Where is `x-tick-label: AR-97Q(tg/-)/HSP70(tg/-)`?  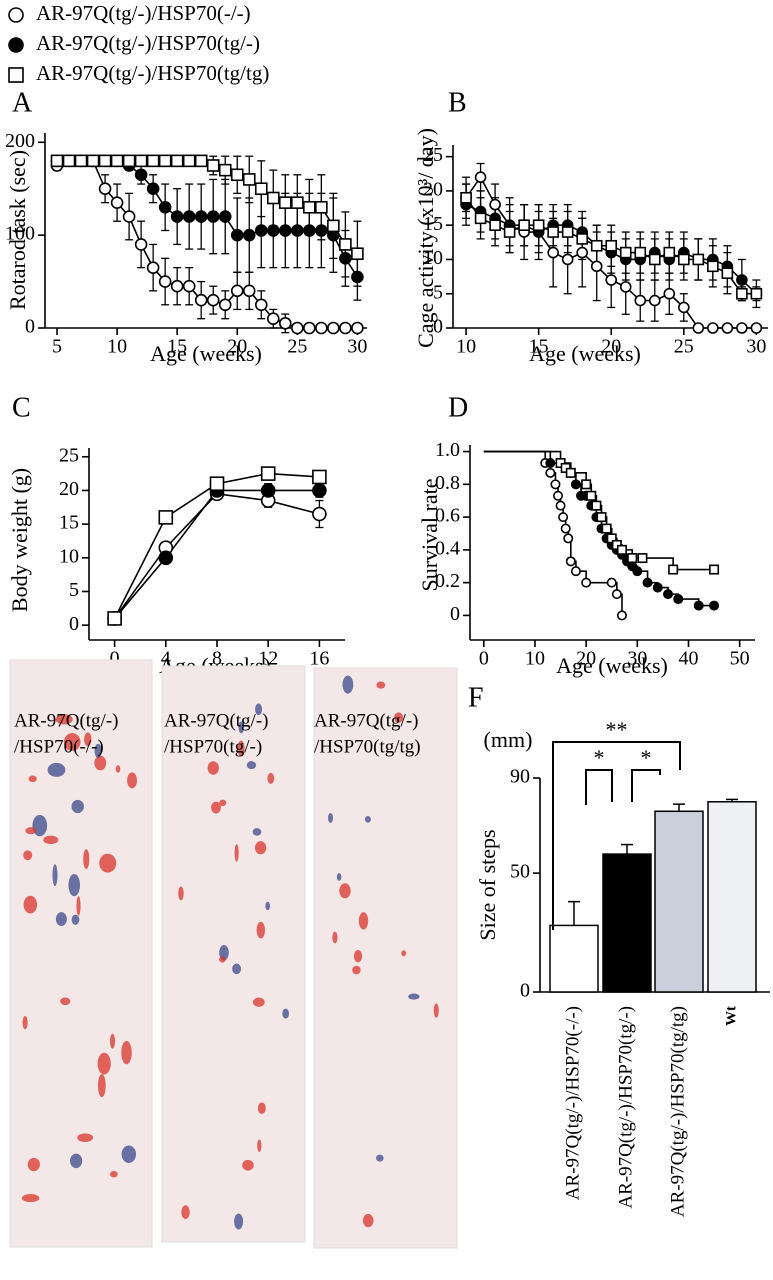
x-tick-label: AR-97Q(tg/-)/HSP70(tg/-) is located at coordinates (625, 1107).